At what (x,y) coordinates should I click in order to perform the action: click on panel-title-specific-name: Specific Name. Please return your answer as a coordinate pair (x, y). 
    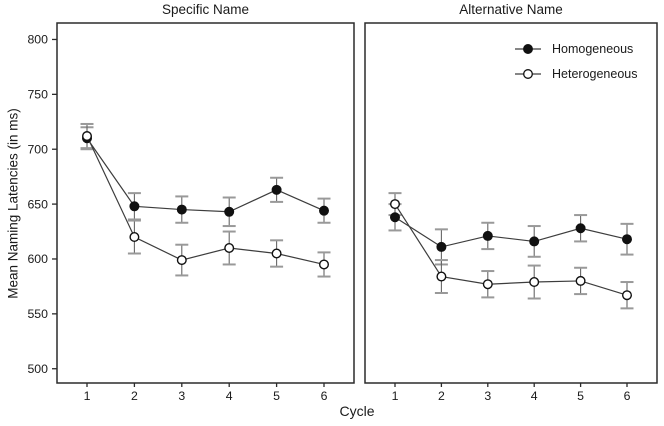
    Looking at the image, I should click on (205, 9).